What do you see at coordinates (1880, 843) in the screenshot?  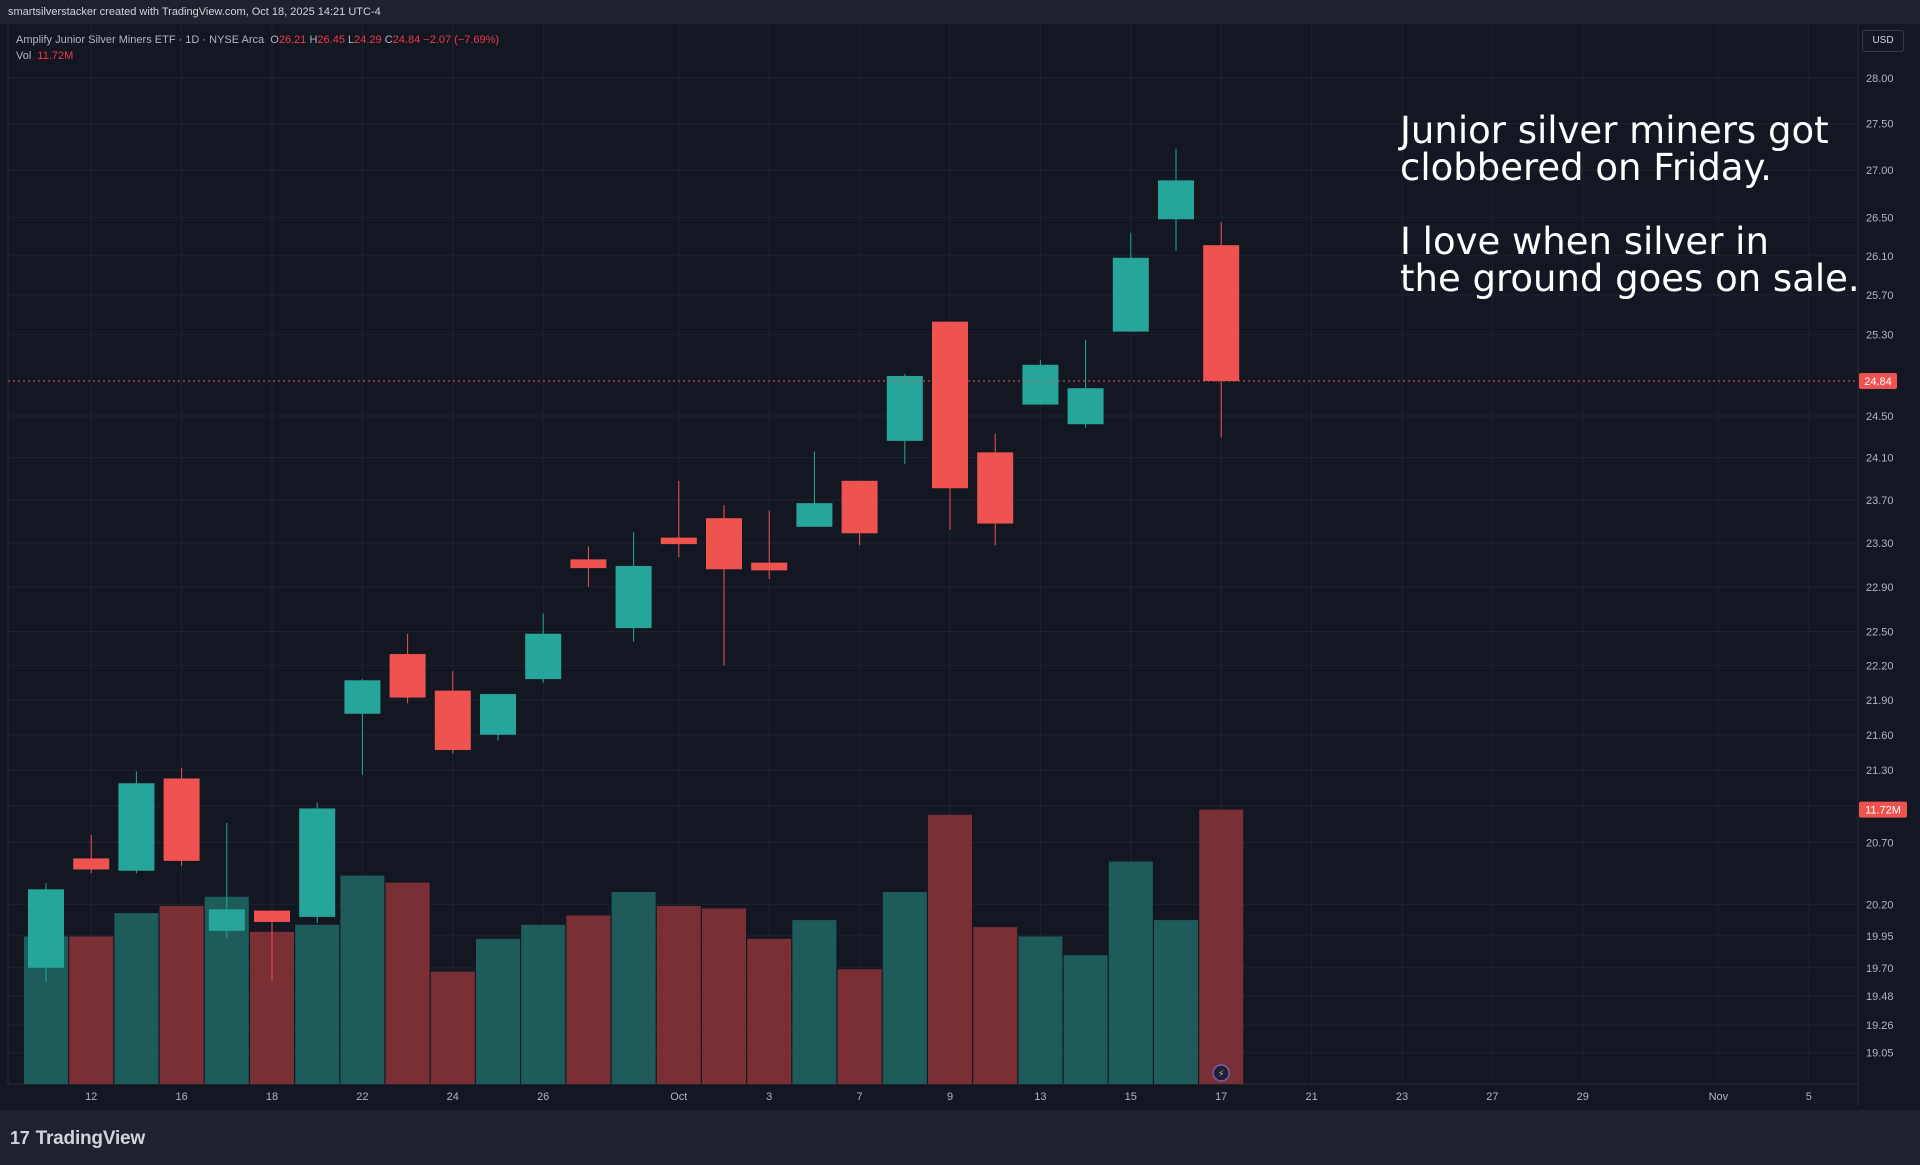 I see `price-tick-label: 20.70` at bounding box center [1880, 843].